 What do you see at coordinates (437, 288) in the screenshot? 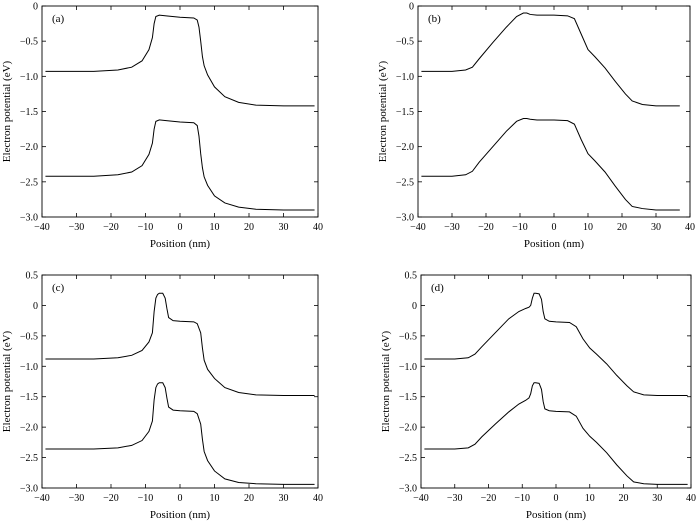
I see `panel-label: (d)` at bounding box center [437, 288].